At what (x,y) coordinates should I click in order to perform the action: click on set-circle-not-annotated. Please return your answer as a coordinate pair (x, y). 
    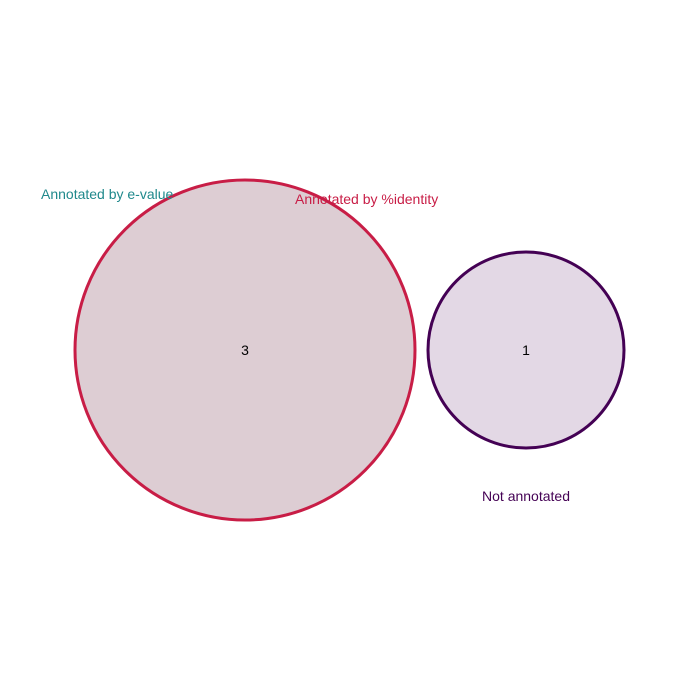
    Looking at the image, I should click on (526, 350).